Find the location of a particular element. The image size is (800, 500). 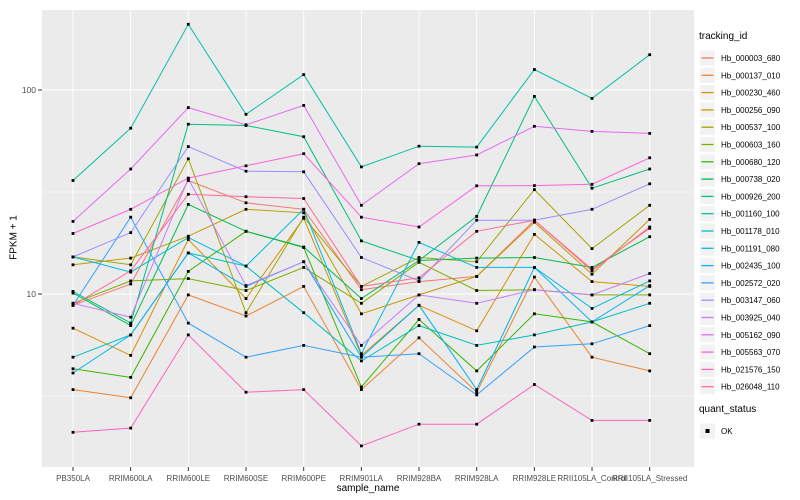

x-tick-label: RRIM600PE is located at coordinates (303, 478).